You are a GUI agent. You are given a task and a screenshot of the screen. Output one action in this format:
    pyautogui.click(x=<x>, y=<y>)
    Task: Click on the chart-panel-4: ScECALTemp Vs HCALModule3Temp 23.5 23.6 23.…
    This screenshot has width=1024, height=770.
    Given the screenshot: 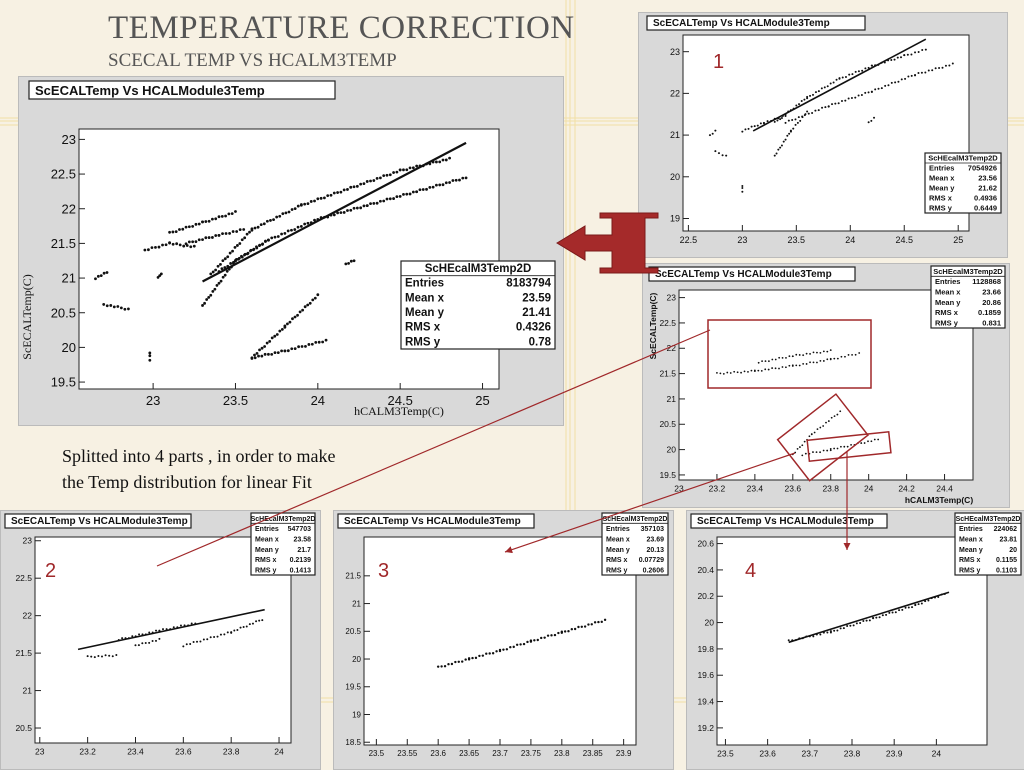 What is the action you would take?
    pyautogui.click(x=855, y=640)
    